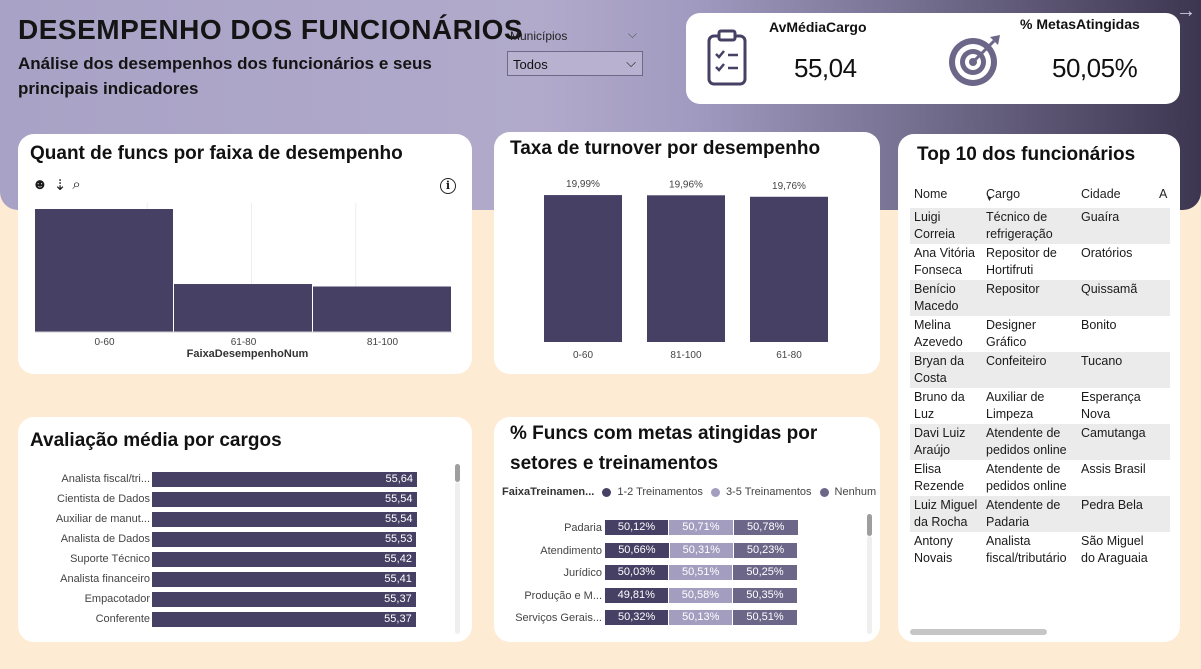 This screenshot has width=1201, height=669. I want to click on avg-cargo-bar: 55,41, so click(284, 579).